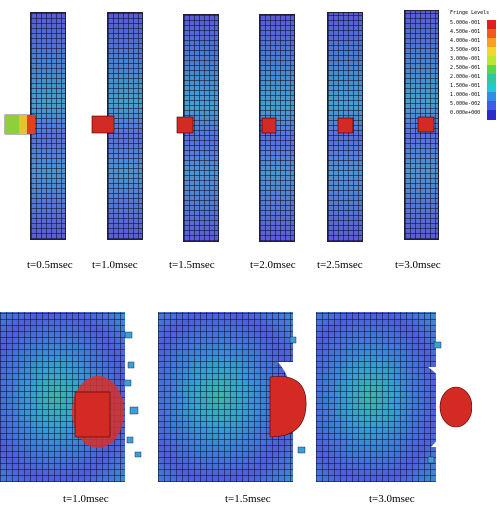 The width and height of the screenshot is (500, 519). Describe the element at coordinates (465, 59) in the screenshot. I see `legend-value: 3.000e-001` at that location.